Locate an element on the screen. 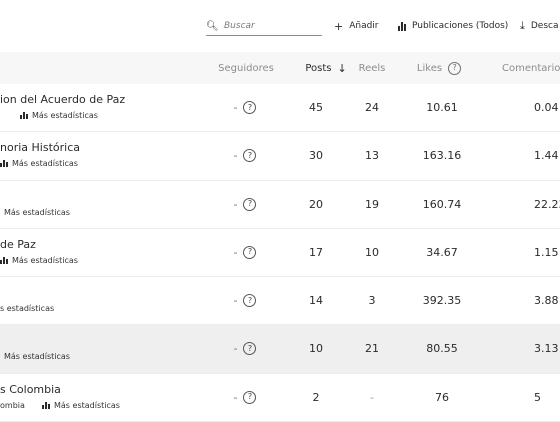 Image resolution: width=560 pixels, height=422 pixels. comments-cell: 1.15 is located at coordinates (546, 252).